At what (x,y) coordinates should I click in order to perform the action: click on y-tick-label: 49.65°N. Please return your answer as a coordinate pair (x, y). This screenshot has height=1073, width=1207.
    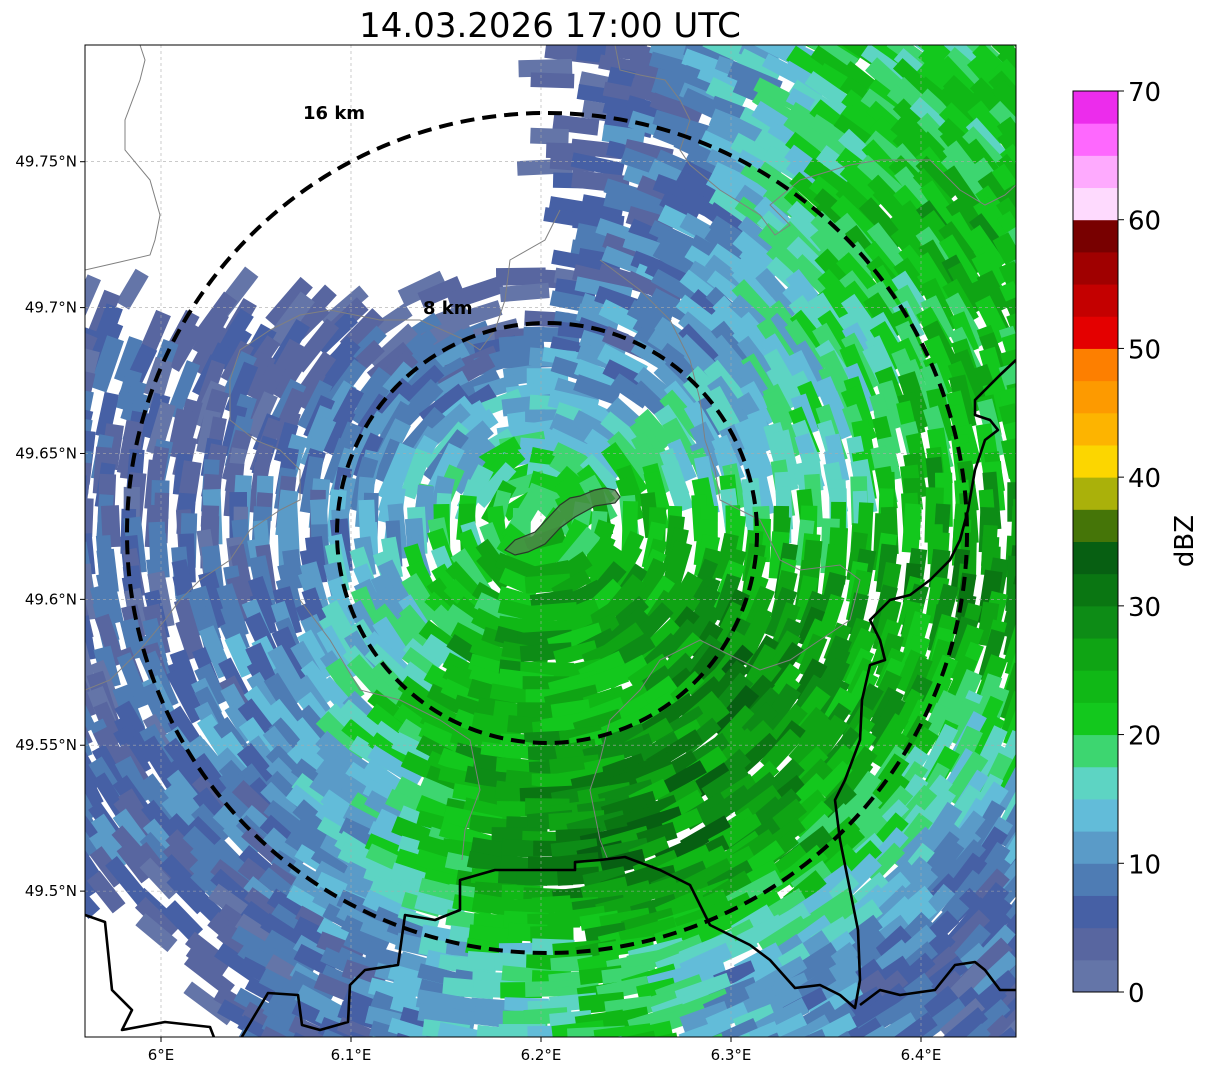
    Looking at the image, I should click on (46, 453).